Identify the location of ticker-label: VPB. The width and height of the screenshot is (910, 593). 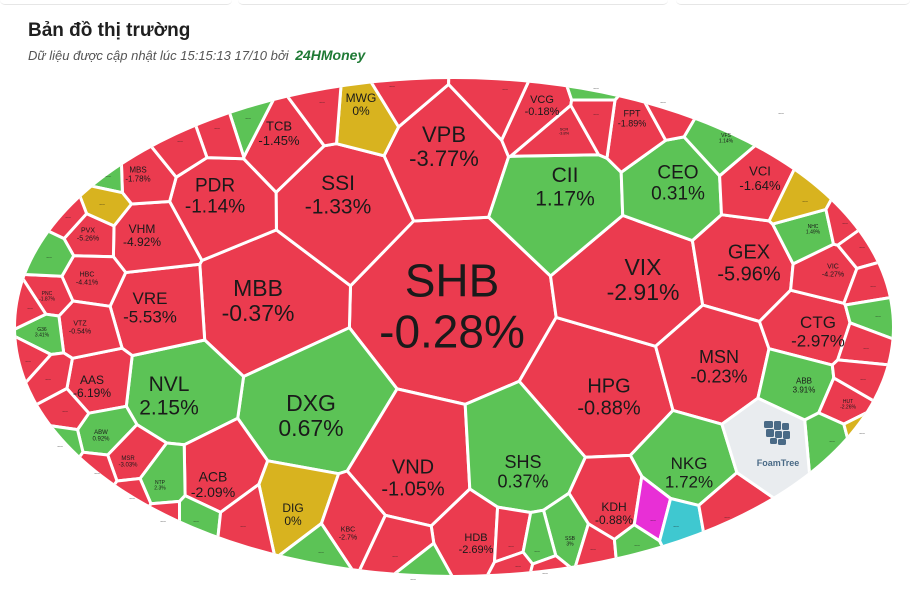
(444, 134).